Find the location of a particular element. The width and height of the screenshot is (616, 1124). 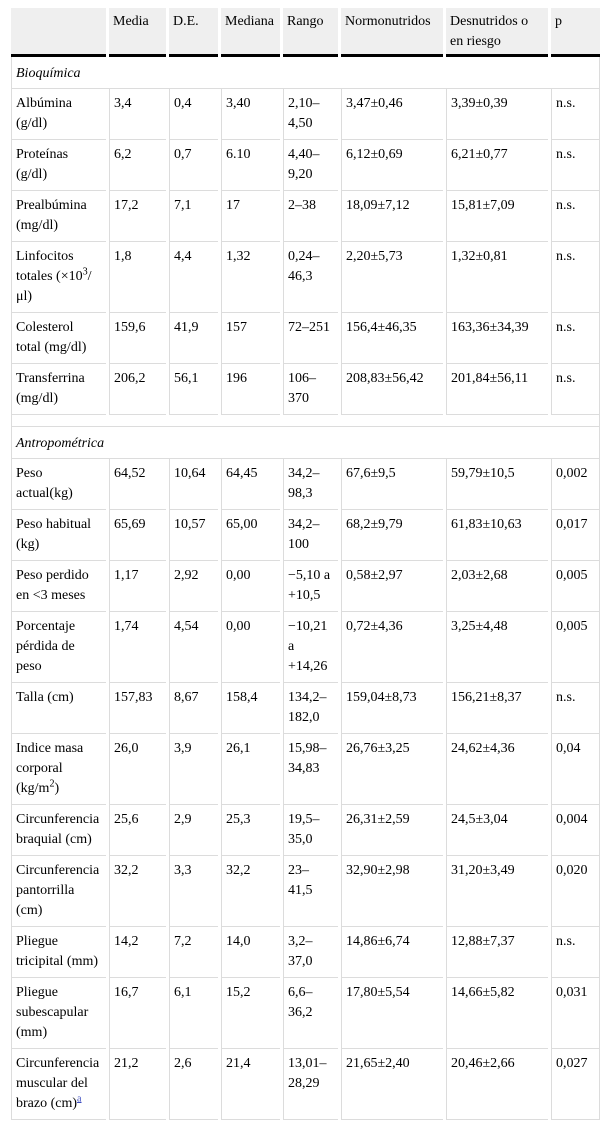

value-cell: 15,81±7,09 is located at coordinates (497, 216).